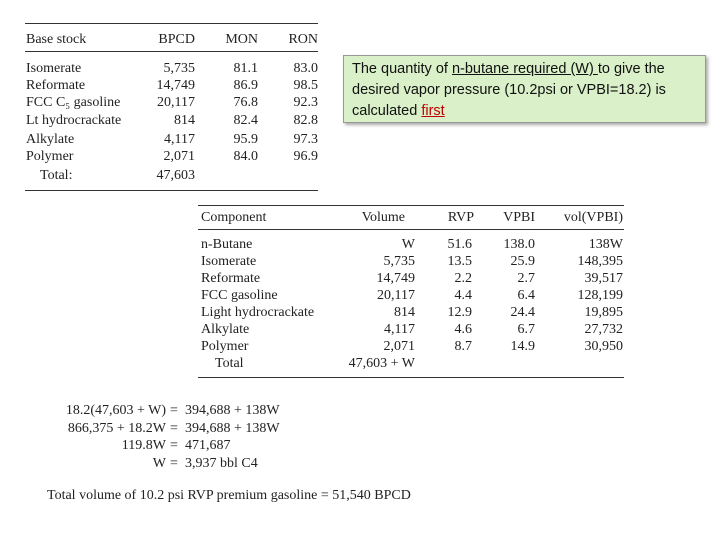  What do you see at coordinates (179, 68) in the screenshot?
I see `table1-cell: 5,735` at bounding box center [179, 68].